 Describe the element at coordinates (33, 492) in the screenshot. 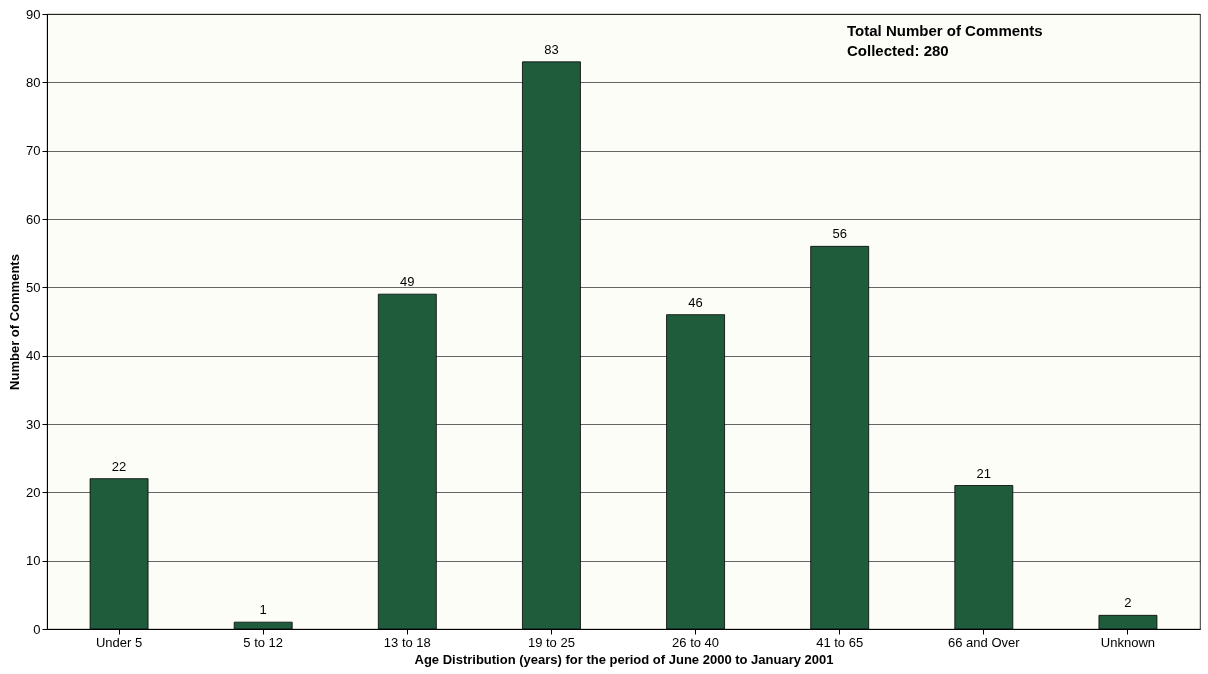

I see `y-tick-label: 20` at that location.